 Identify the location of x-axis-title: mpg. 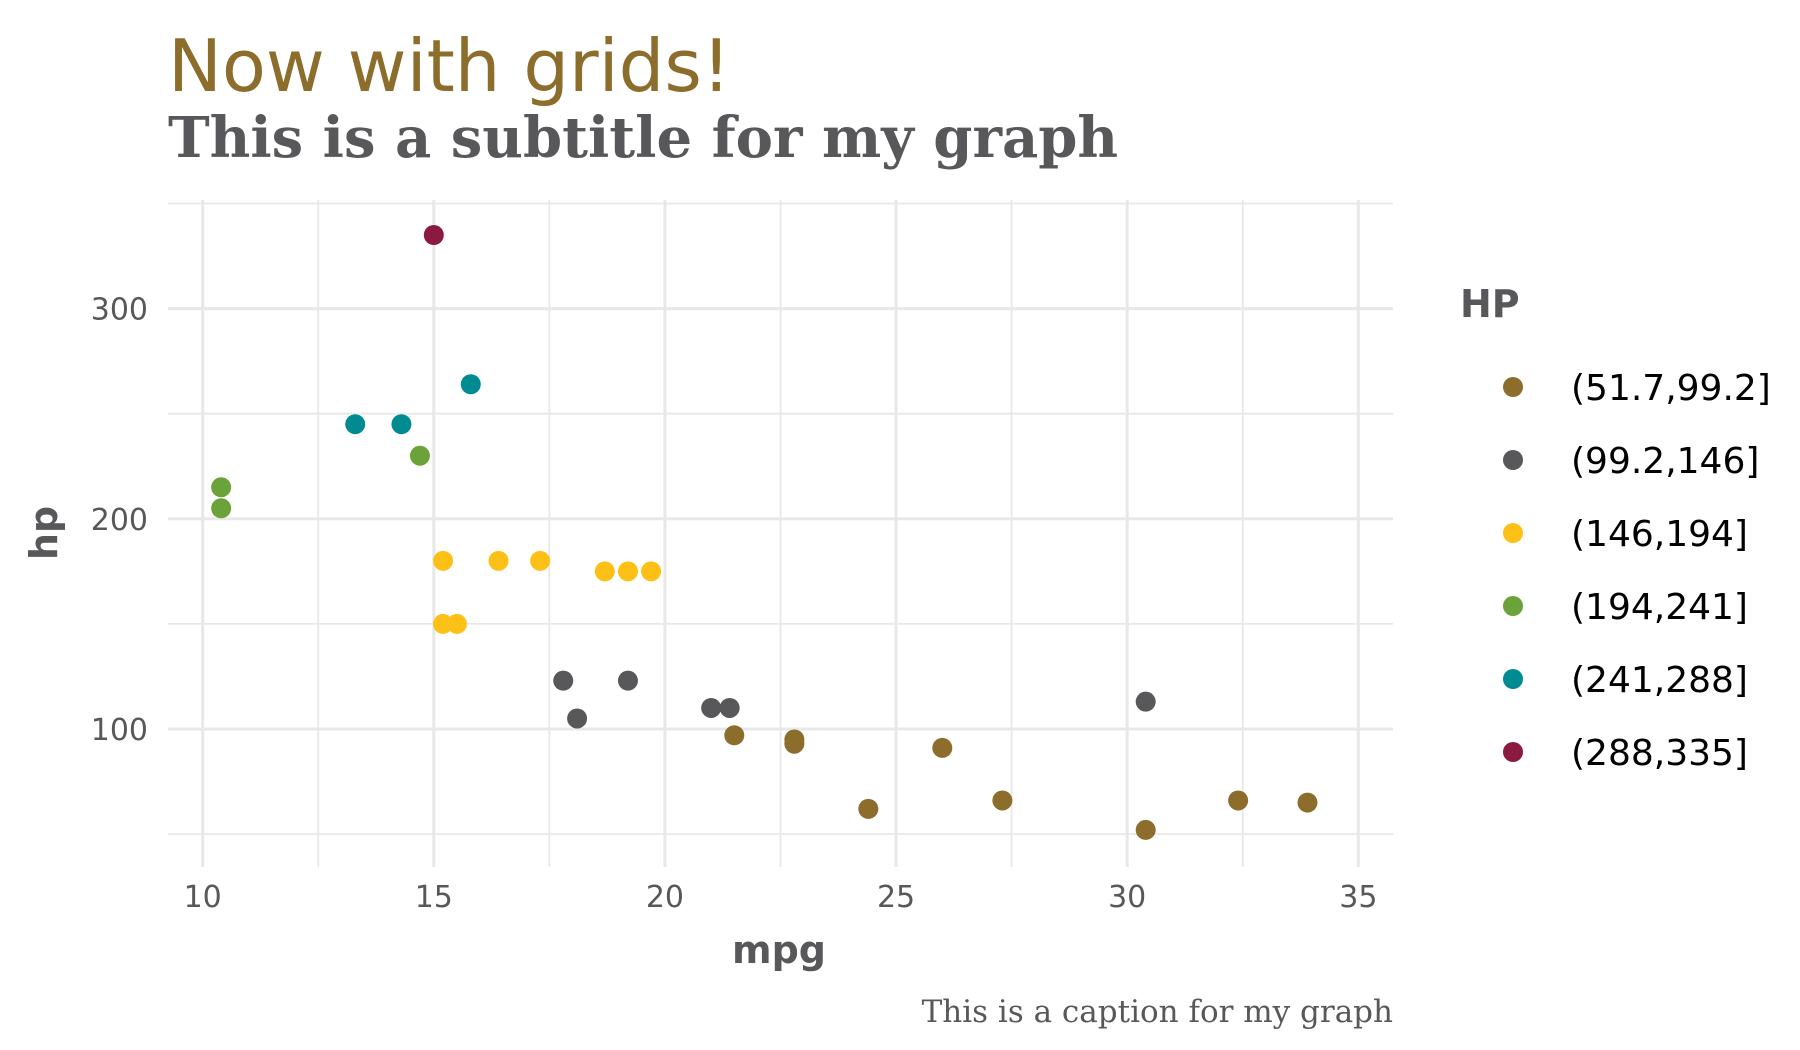
(779, 950).